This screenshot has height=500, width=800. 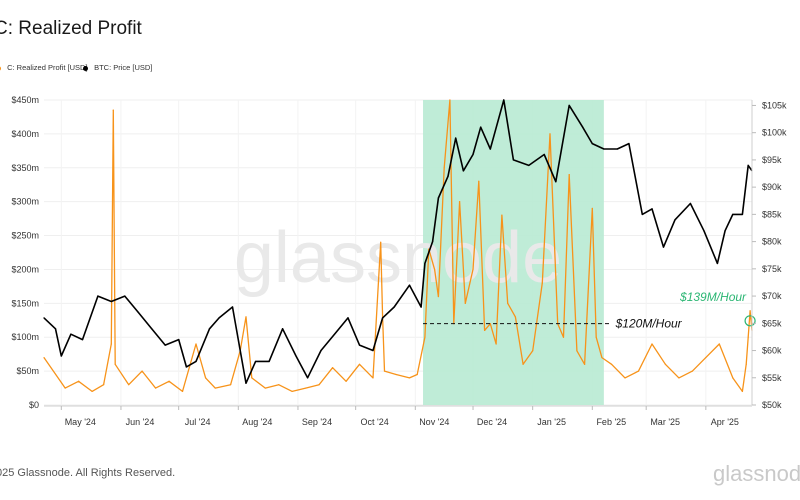 What do you see at coordinates (25, 134) in the screenshot?
I see `y-left-tick-label: $400m` at bounding box center [25, 134].